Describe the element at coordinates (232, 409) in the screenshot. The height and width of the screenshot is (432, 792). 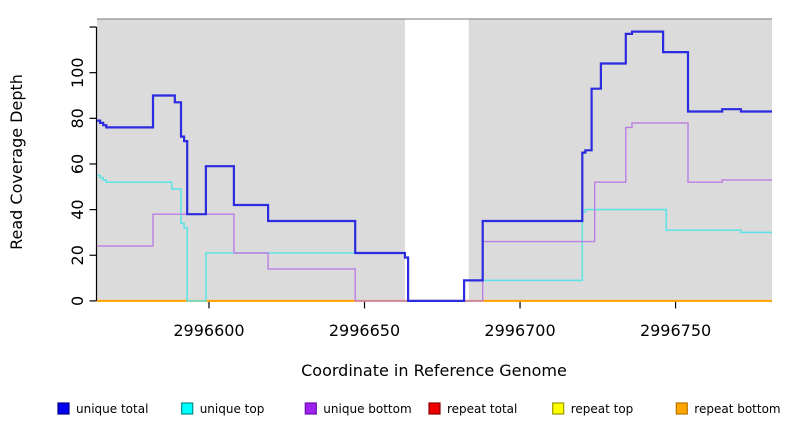
I see `legend-label-unique-top: unique top` at that location.